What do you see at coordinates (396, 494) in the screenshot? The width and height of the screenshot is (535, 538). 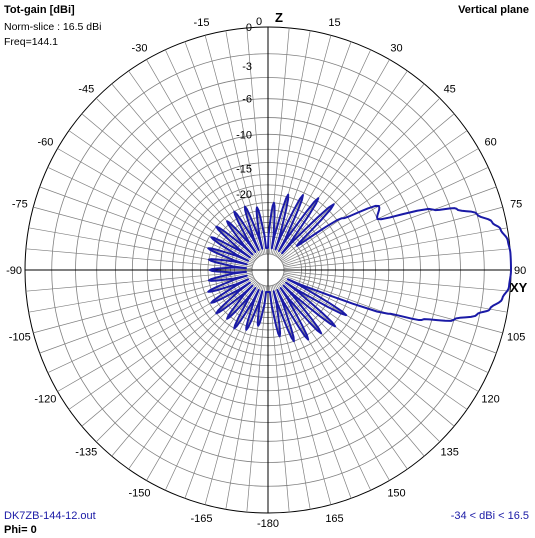 I see `angle-tick-label: 150` at bounding box center [396, 494].